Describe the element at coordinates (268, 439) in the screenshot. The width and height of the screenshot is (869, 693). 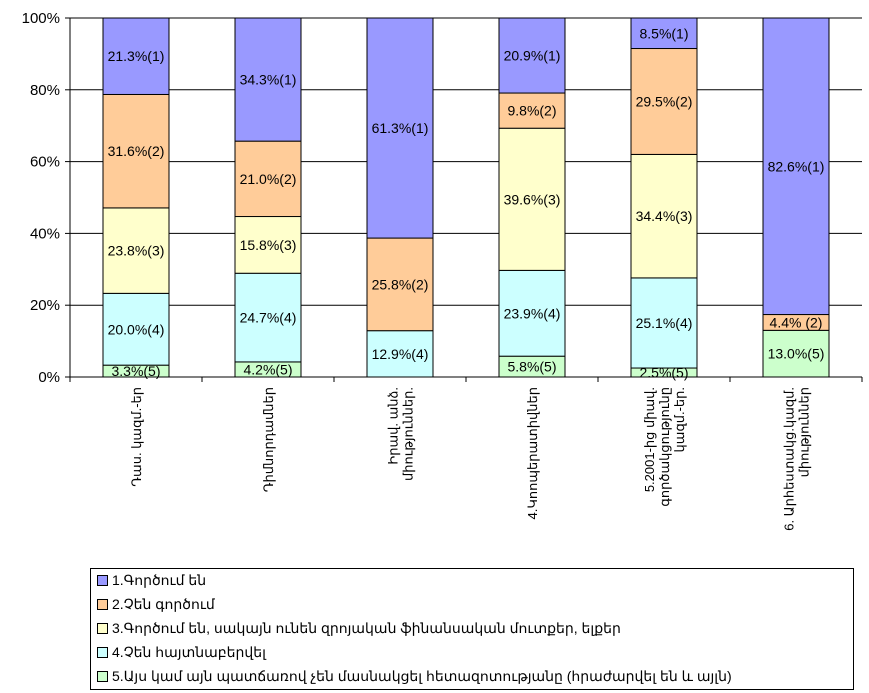
I see `x-tick-label: Դիմնորդամներ` at that location.